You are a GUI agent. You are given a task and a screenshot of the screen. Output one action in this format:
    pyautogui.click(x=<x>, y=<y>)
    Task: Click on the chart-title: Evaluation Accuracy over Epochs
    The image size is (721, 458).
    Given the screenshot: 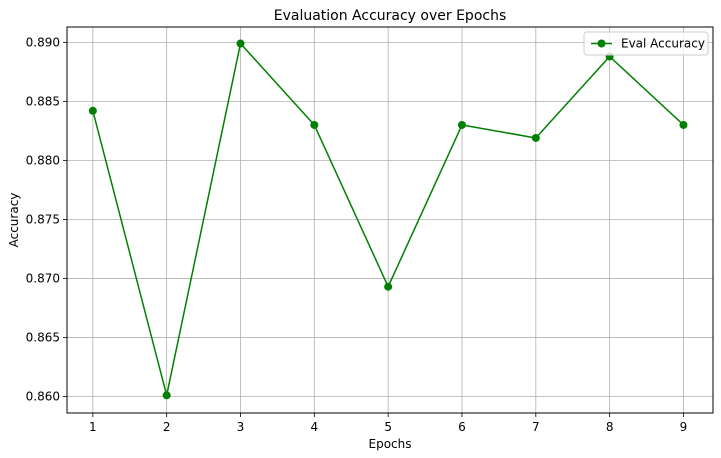 What is the action you would take?
    pyautogui.click(x=390, y=16)
    